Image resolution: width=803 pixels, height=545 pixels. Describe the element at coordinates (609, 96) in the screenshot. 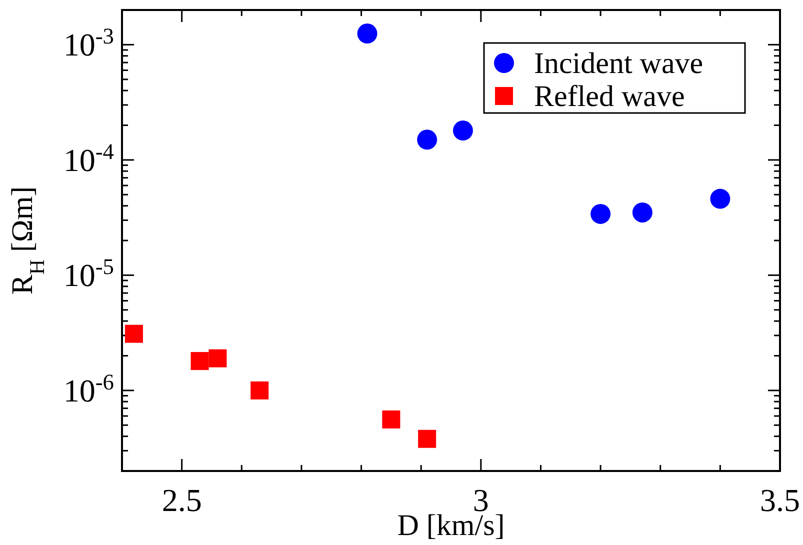

I see `legend-label: Refled wave` at that location.